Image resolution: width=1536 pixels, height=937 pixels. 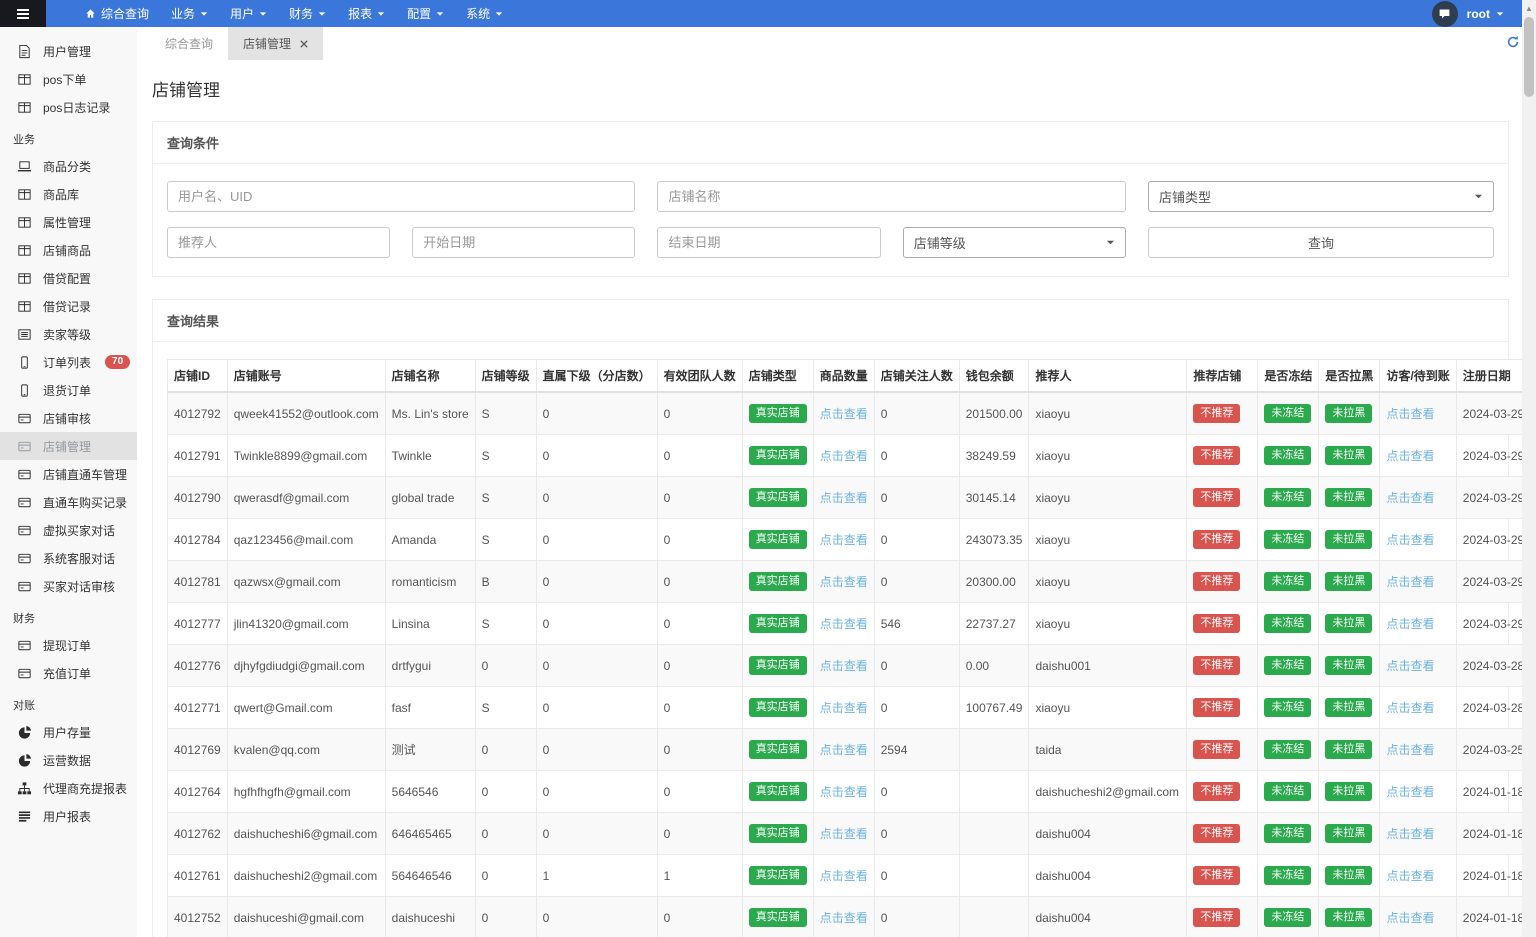 I want to click on nav-item-label: 系统, so click(x=478, y=14).